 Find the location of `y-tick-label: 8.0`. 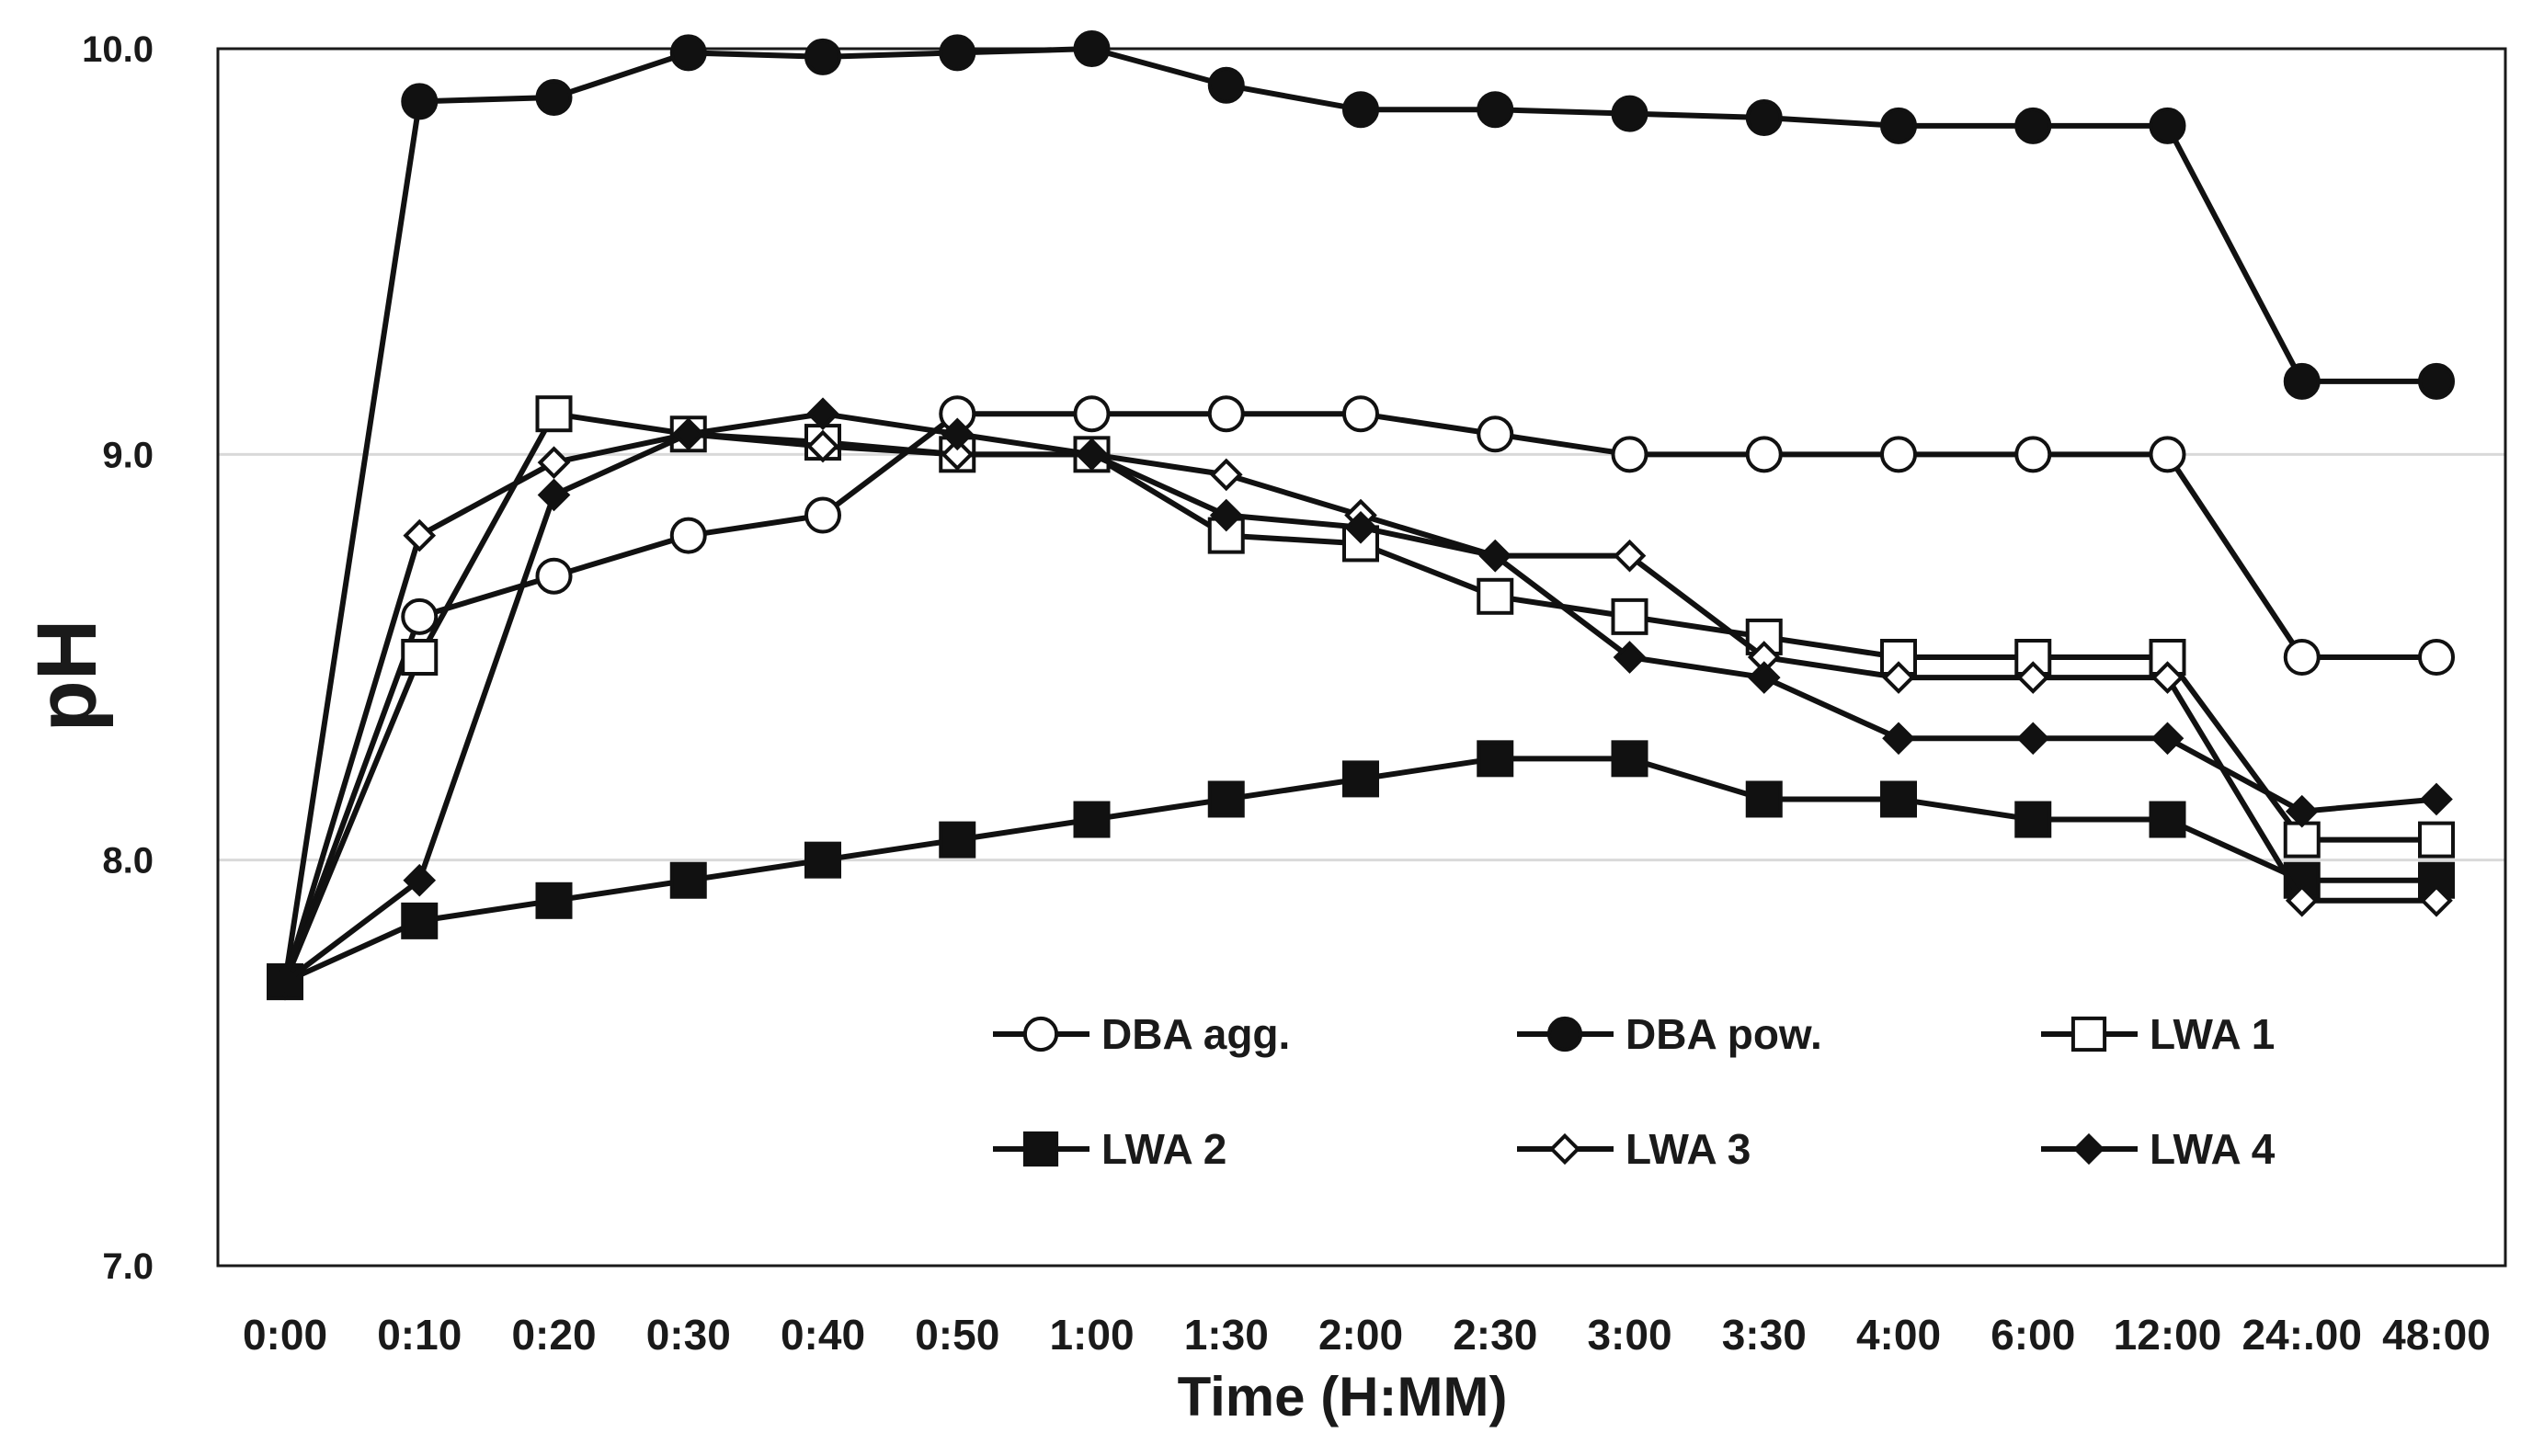

y-tick-label: 8.0 is located at coordinates (128, 861).